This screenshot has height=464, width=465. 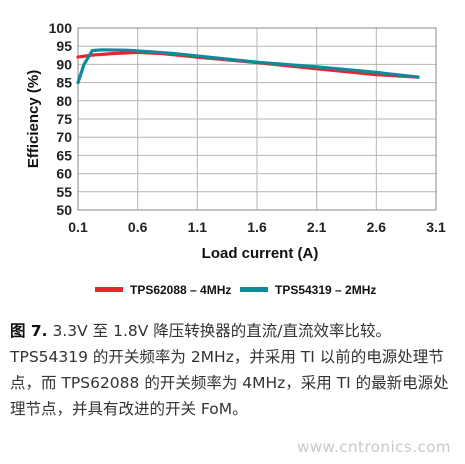 I want to click on y-tick-label: 55, so click(x=64, y=192).